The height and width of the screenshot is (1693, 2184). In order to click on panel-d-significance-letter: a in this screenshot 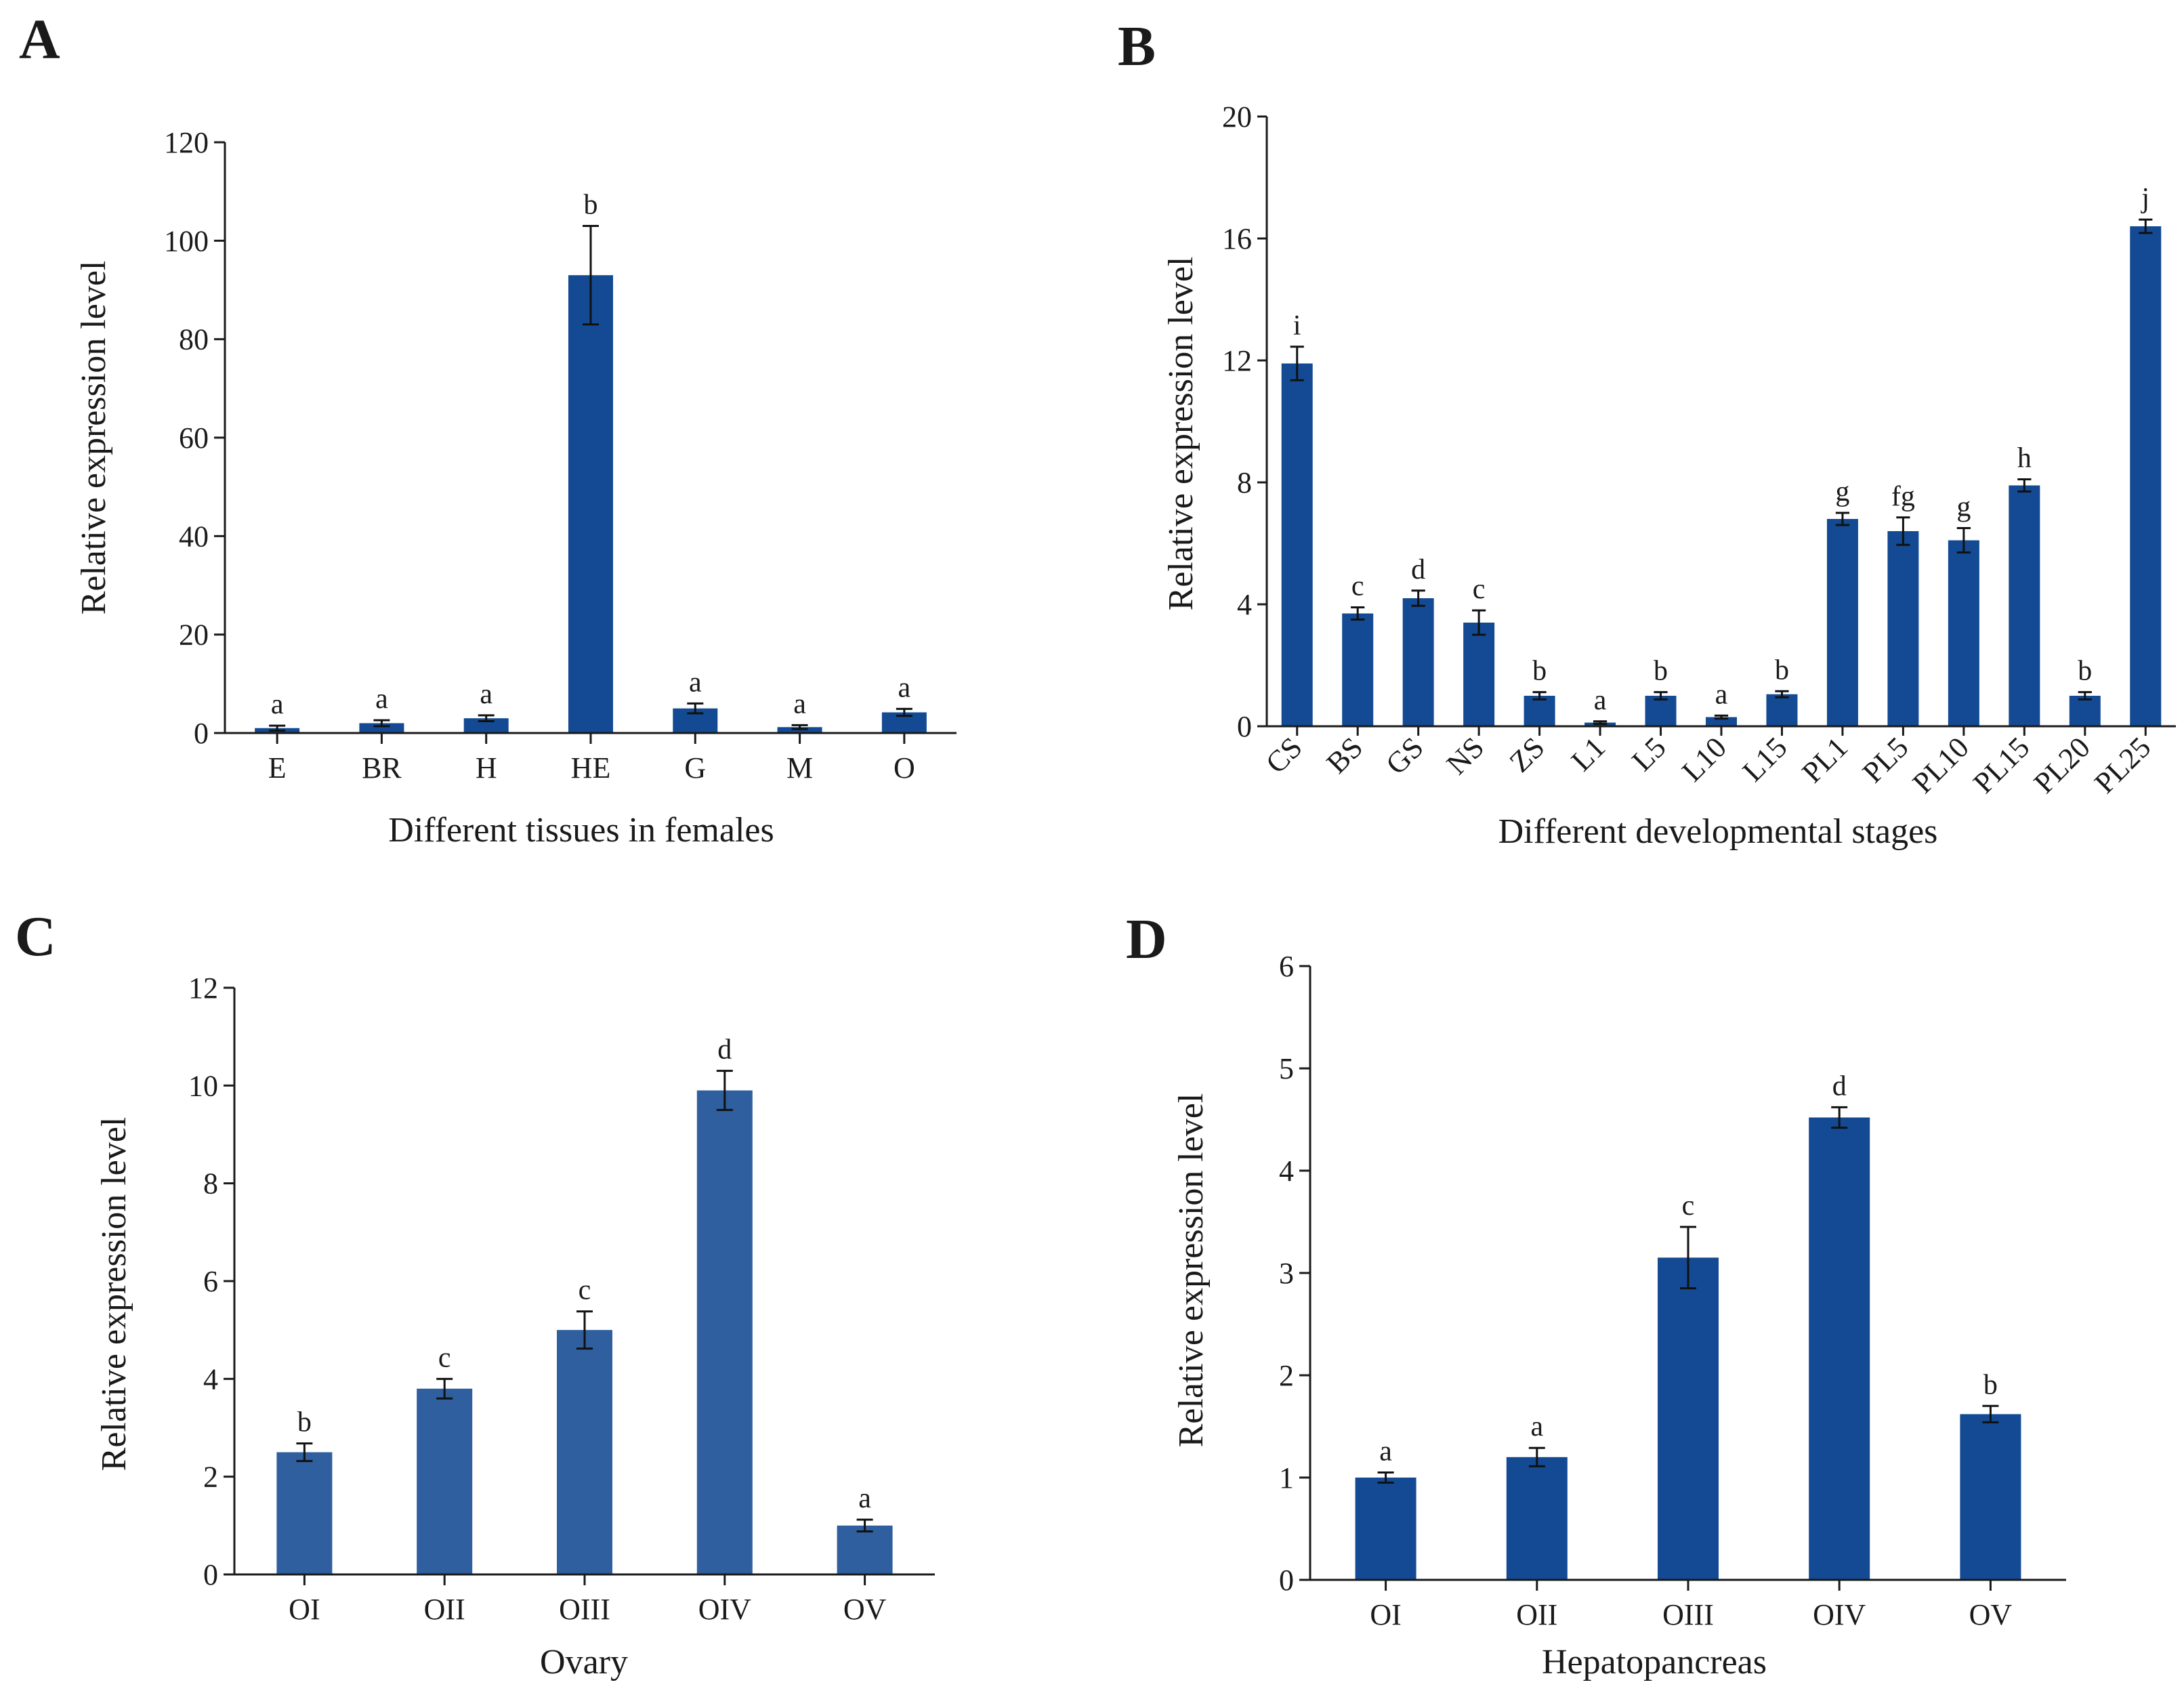, I will do `click(1385, 1451)`.